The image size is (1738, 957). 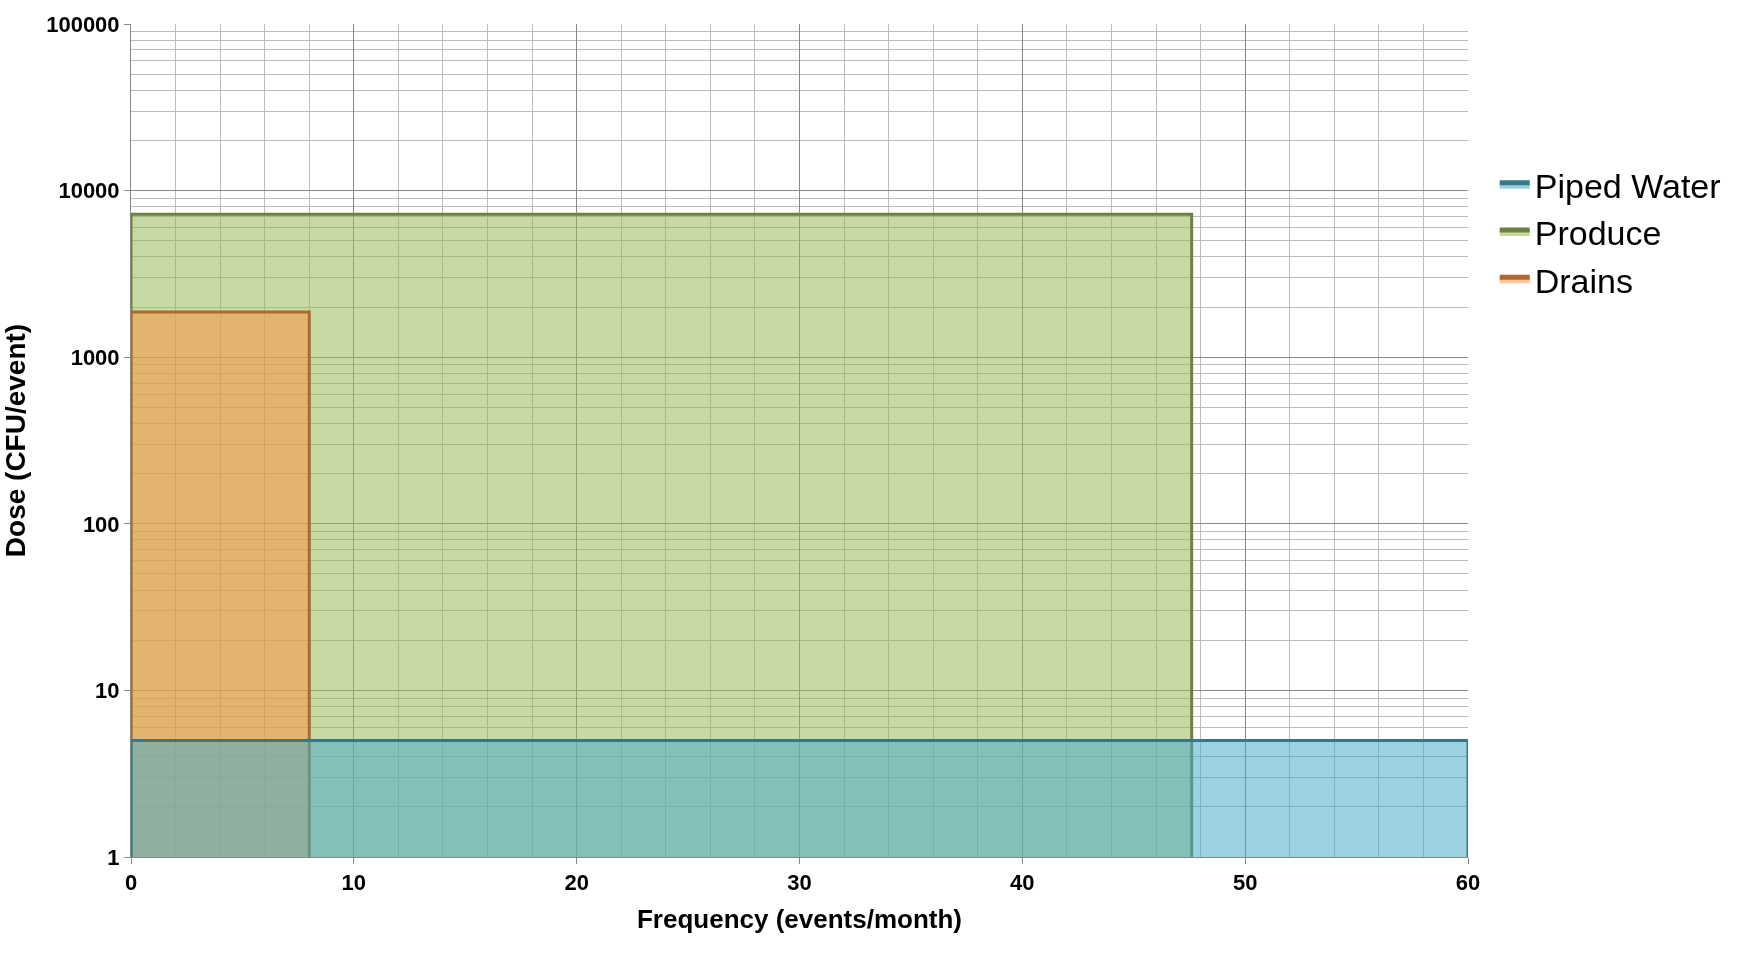 I want to click on x-tick-label: 0, so click(x=131, y=883).